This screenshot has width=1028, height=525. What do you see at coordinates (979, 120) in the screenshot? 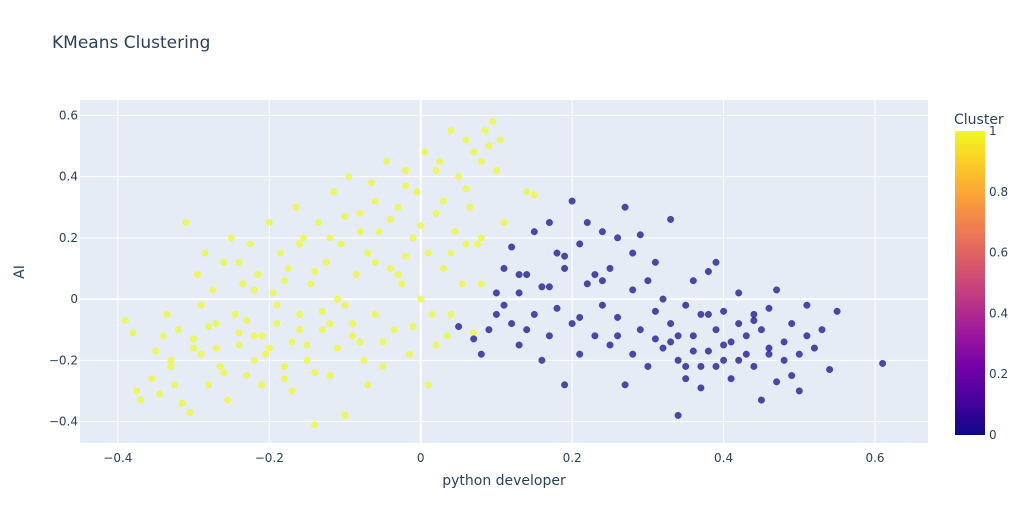
I see `colorbar-title: Cluster` at bounding box center [979, 120].